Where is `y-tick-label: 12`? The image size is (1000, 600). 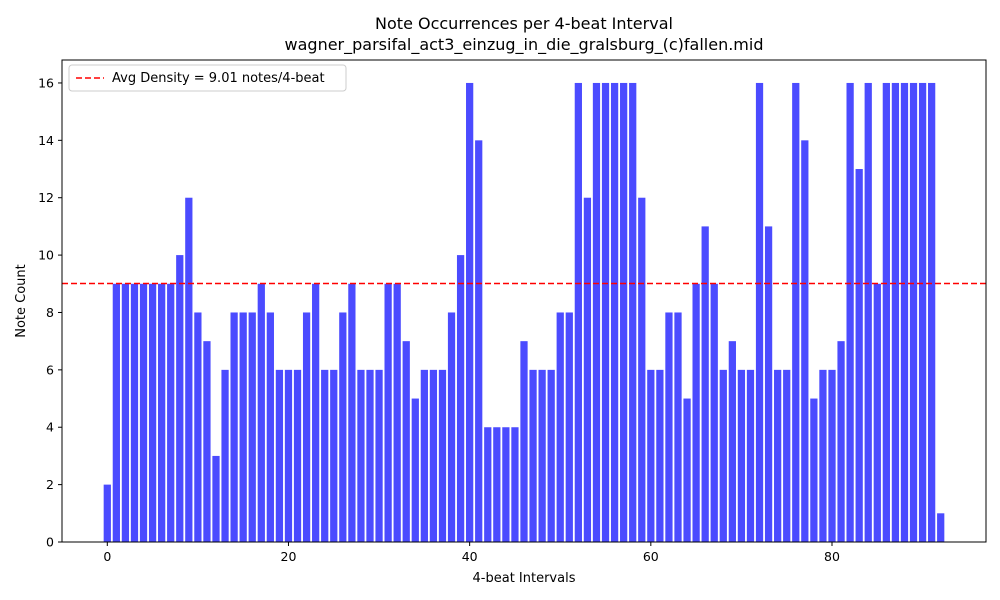 y-tick-label: 12 is located at coordinates (46, 197).